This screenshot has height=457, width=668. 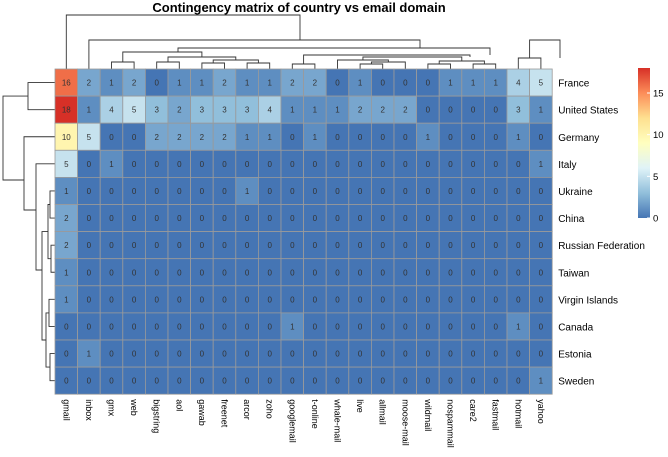 I want to click on column-label: hotmail, so click(x=518, y=413).